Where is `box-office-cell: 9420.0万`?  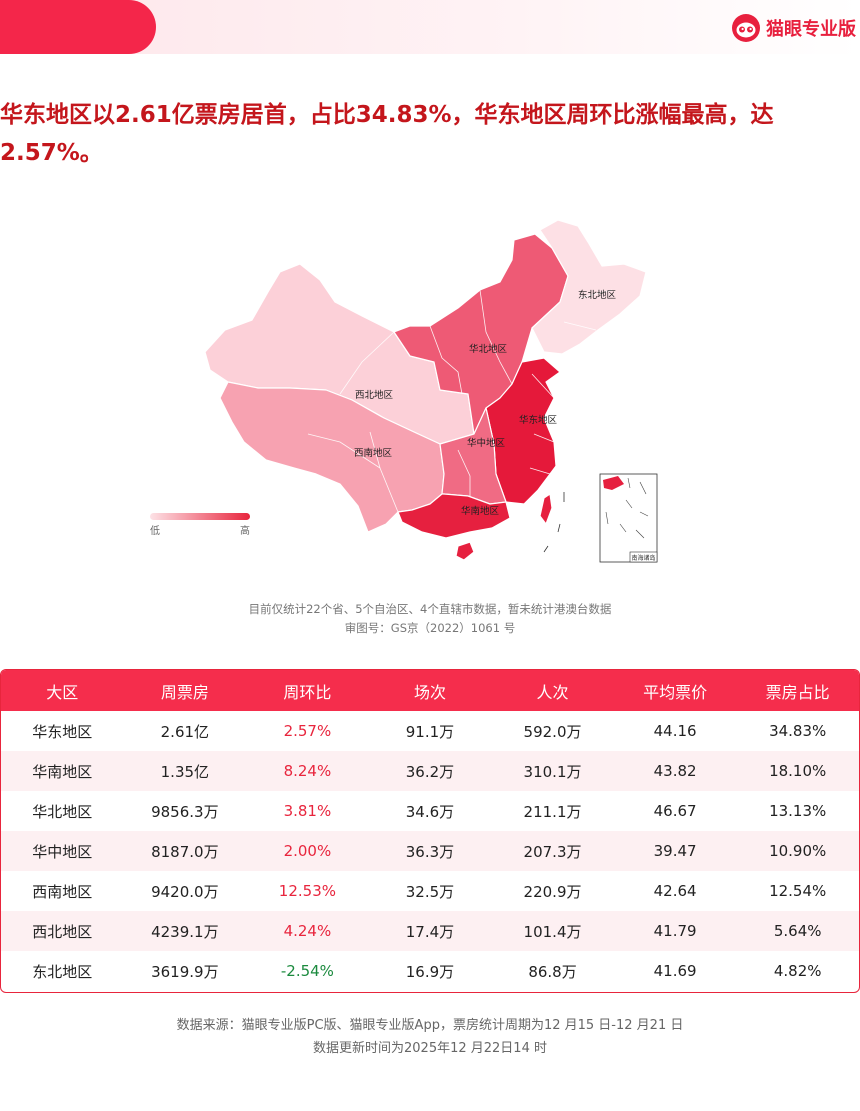
box-office-cell: 9420.0万 is located at coordinates (185, 891).